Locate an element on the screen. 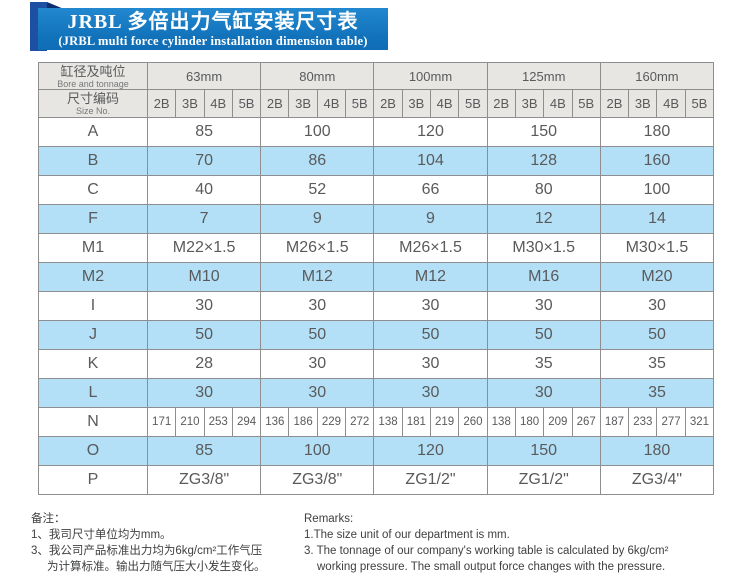  dim-value: 128 is located at coordinates (543, 161).